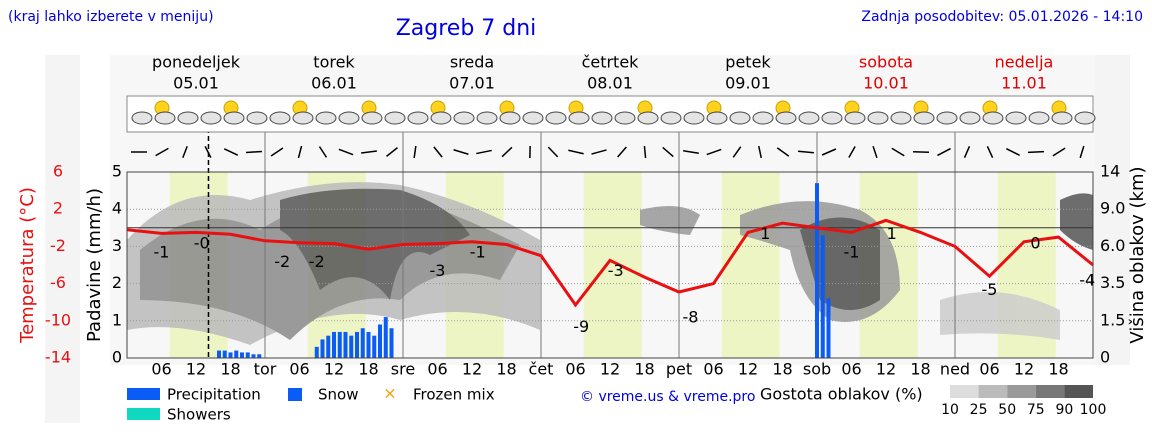 The image size is (1152, 443). Describe the element at coordinates (748, 83) in the screenshot. I see `day-date: 09.01` at that location.